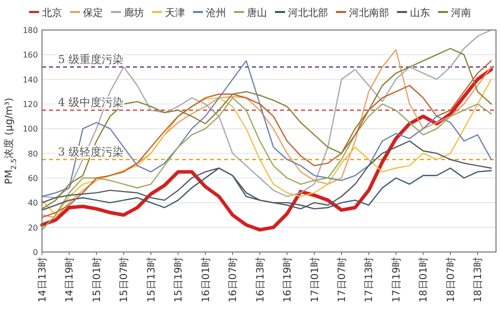 This screenshot has width=500, height=310. I want to click on y-tick-label: 120, so click(30, 104).